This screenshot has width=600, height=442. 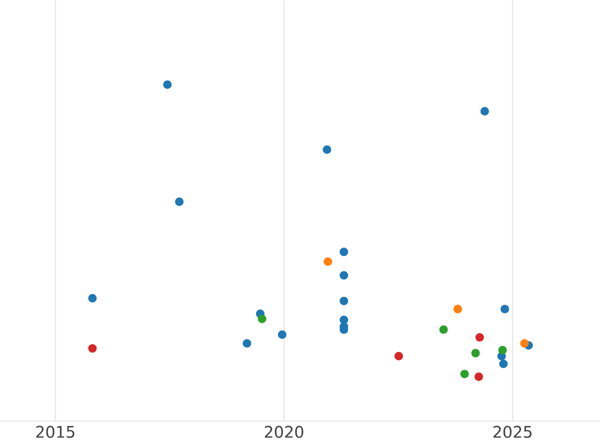 I want to click on x-tick-label: 2020, so click(x=284, y=432).